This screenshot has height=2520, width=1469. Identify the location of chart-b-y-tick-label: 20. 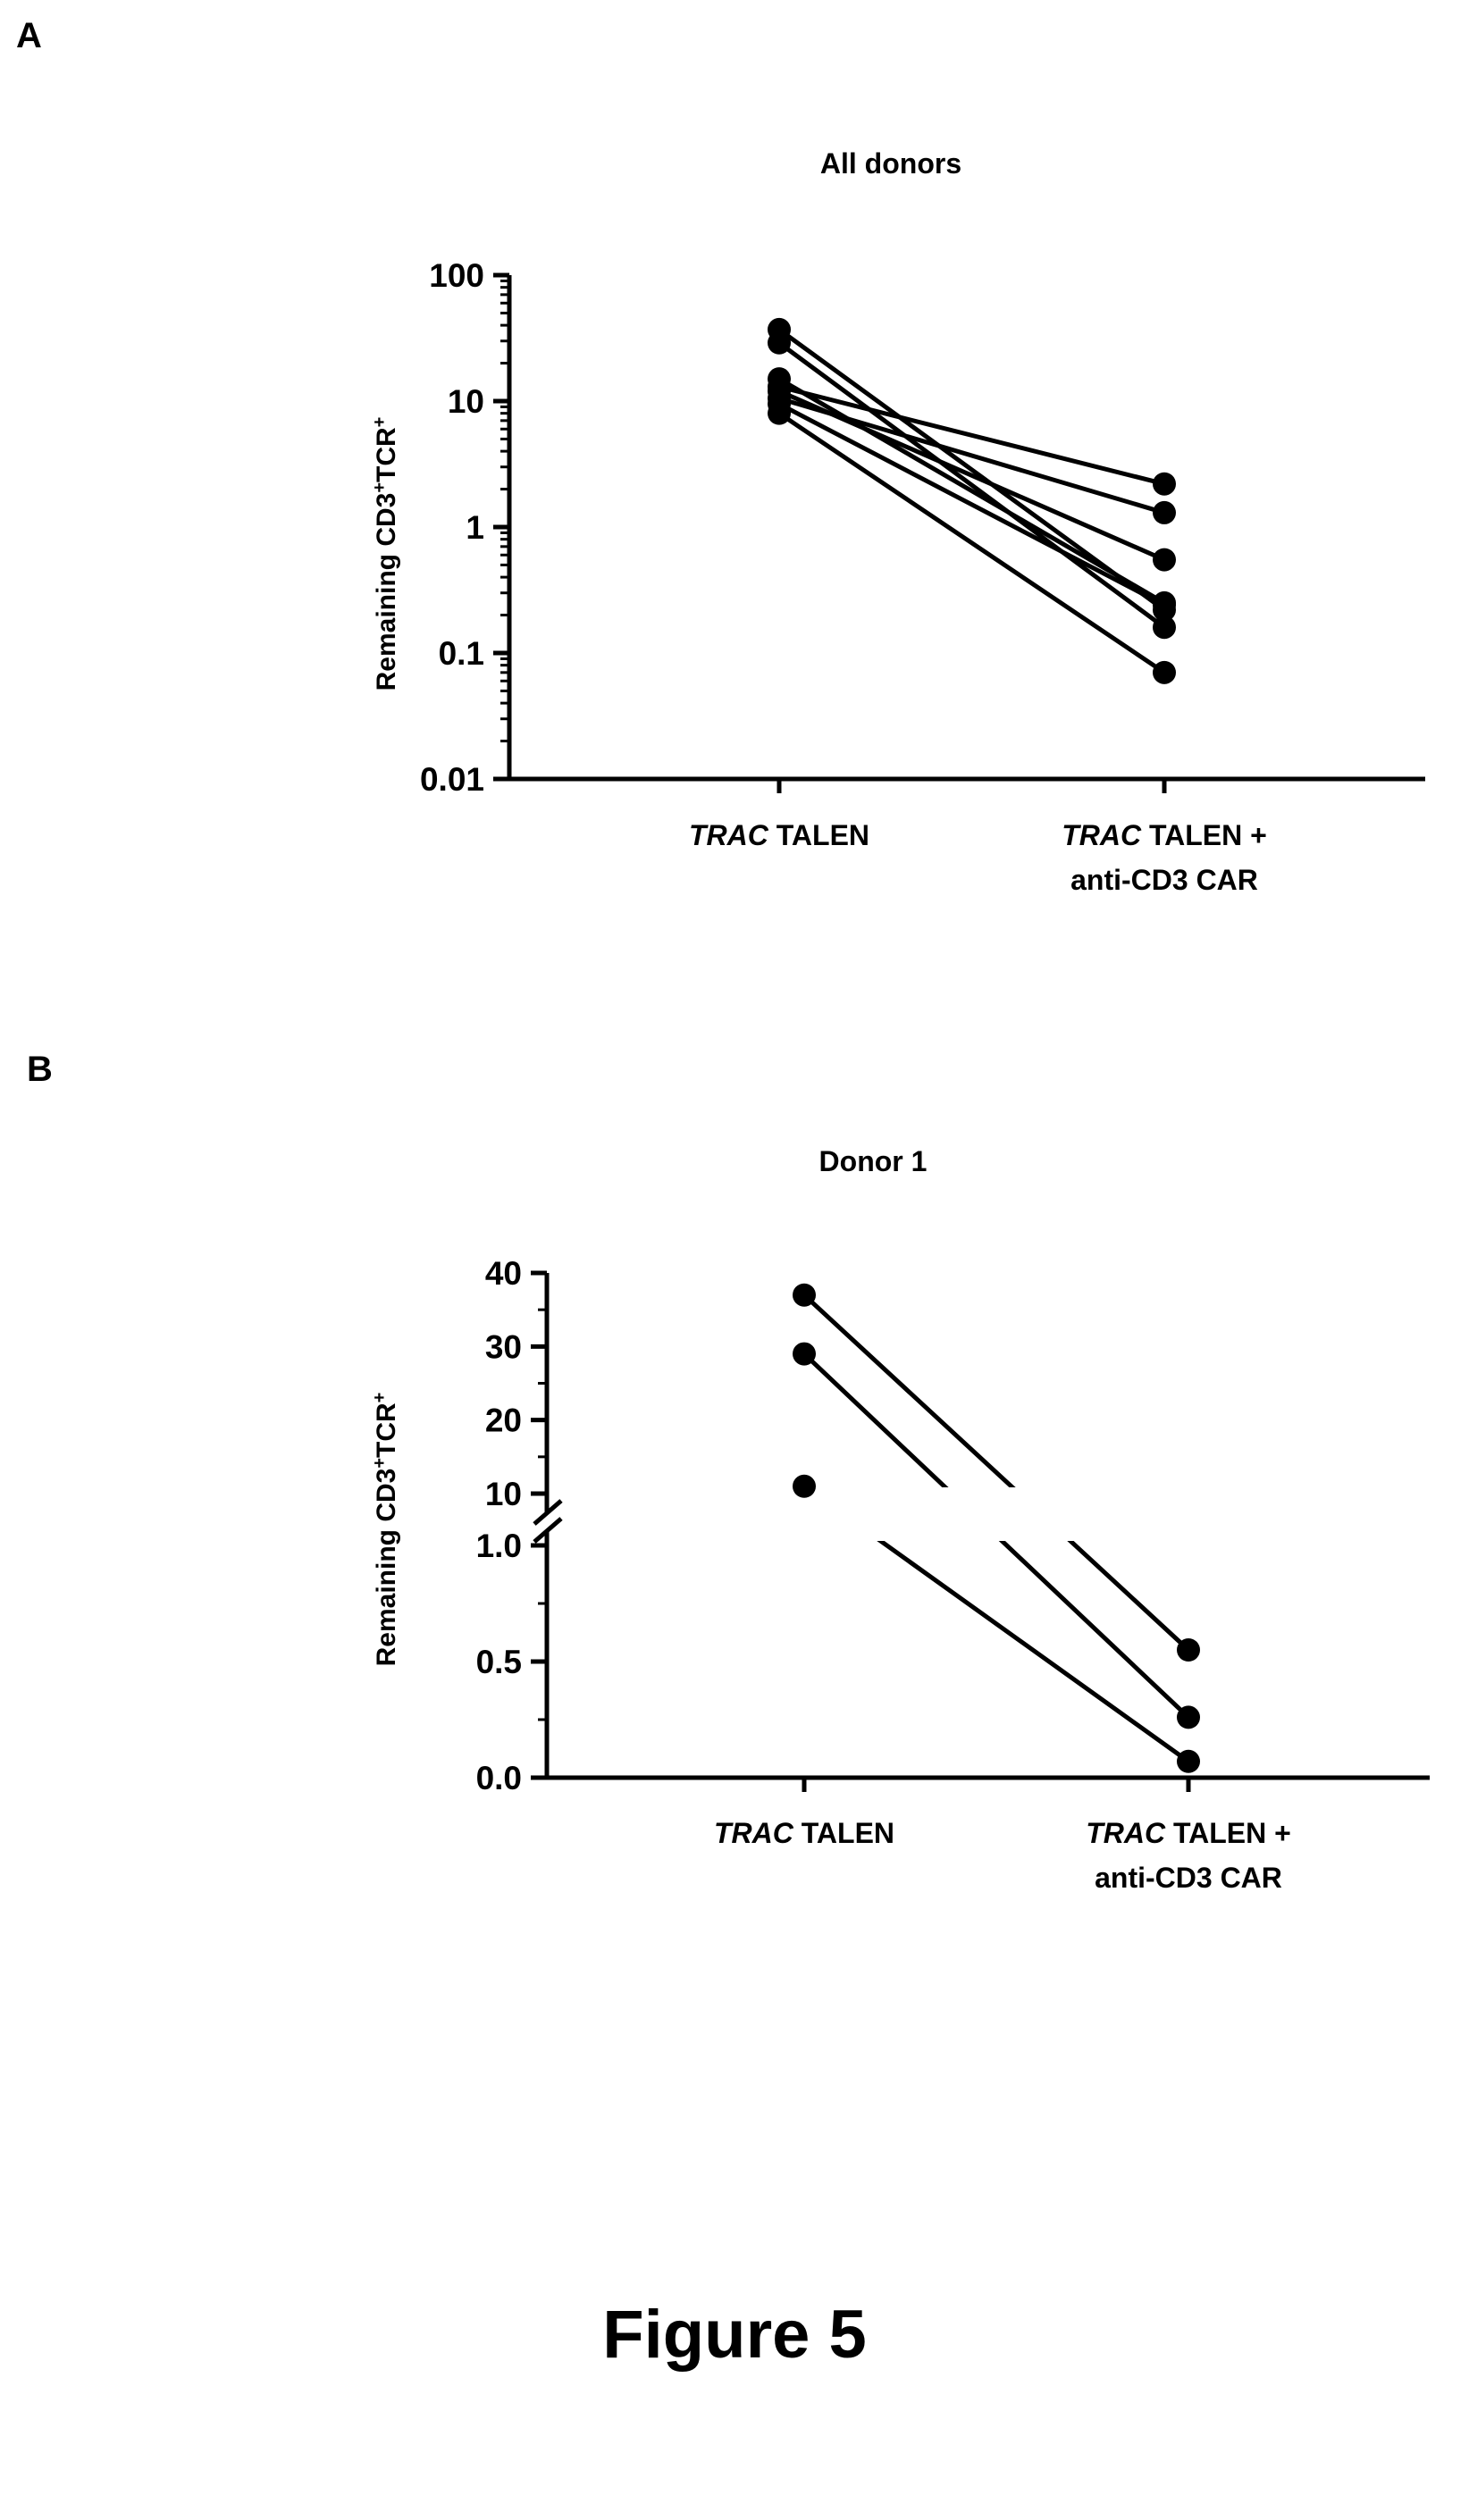
(503, 1420).